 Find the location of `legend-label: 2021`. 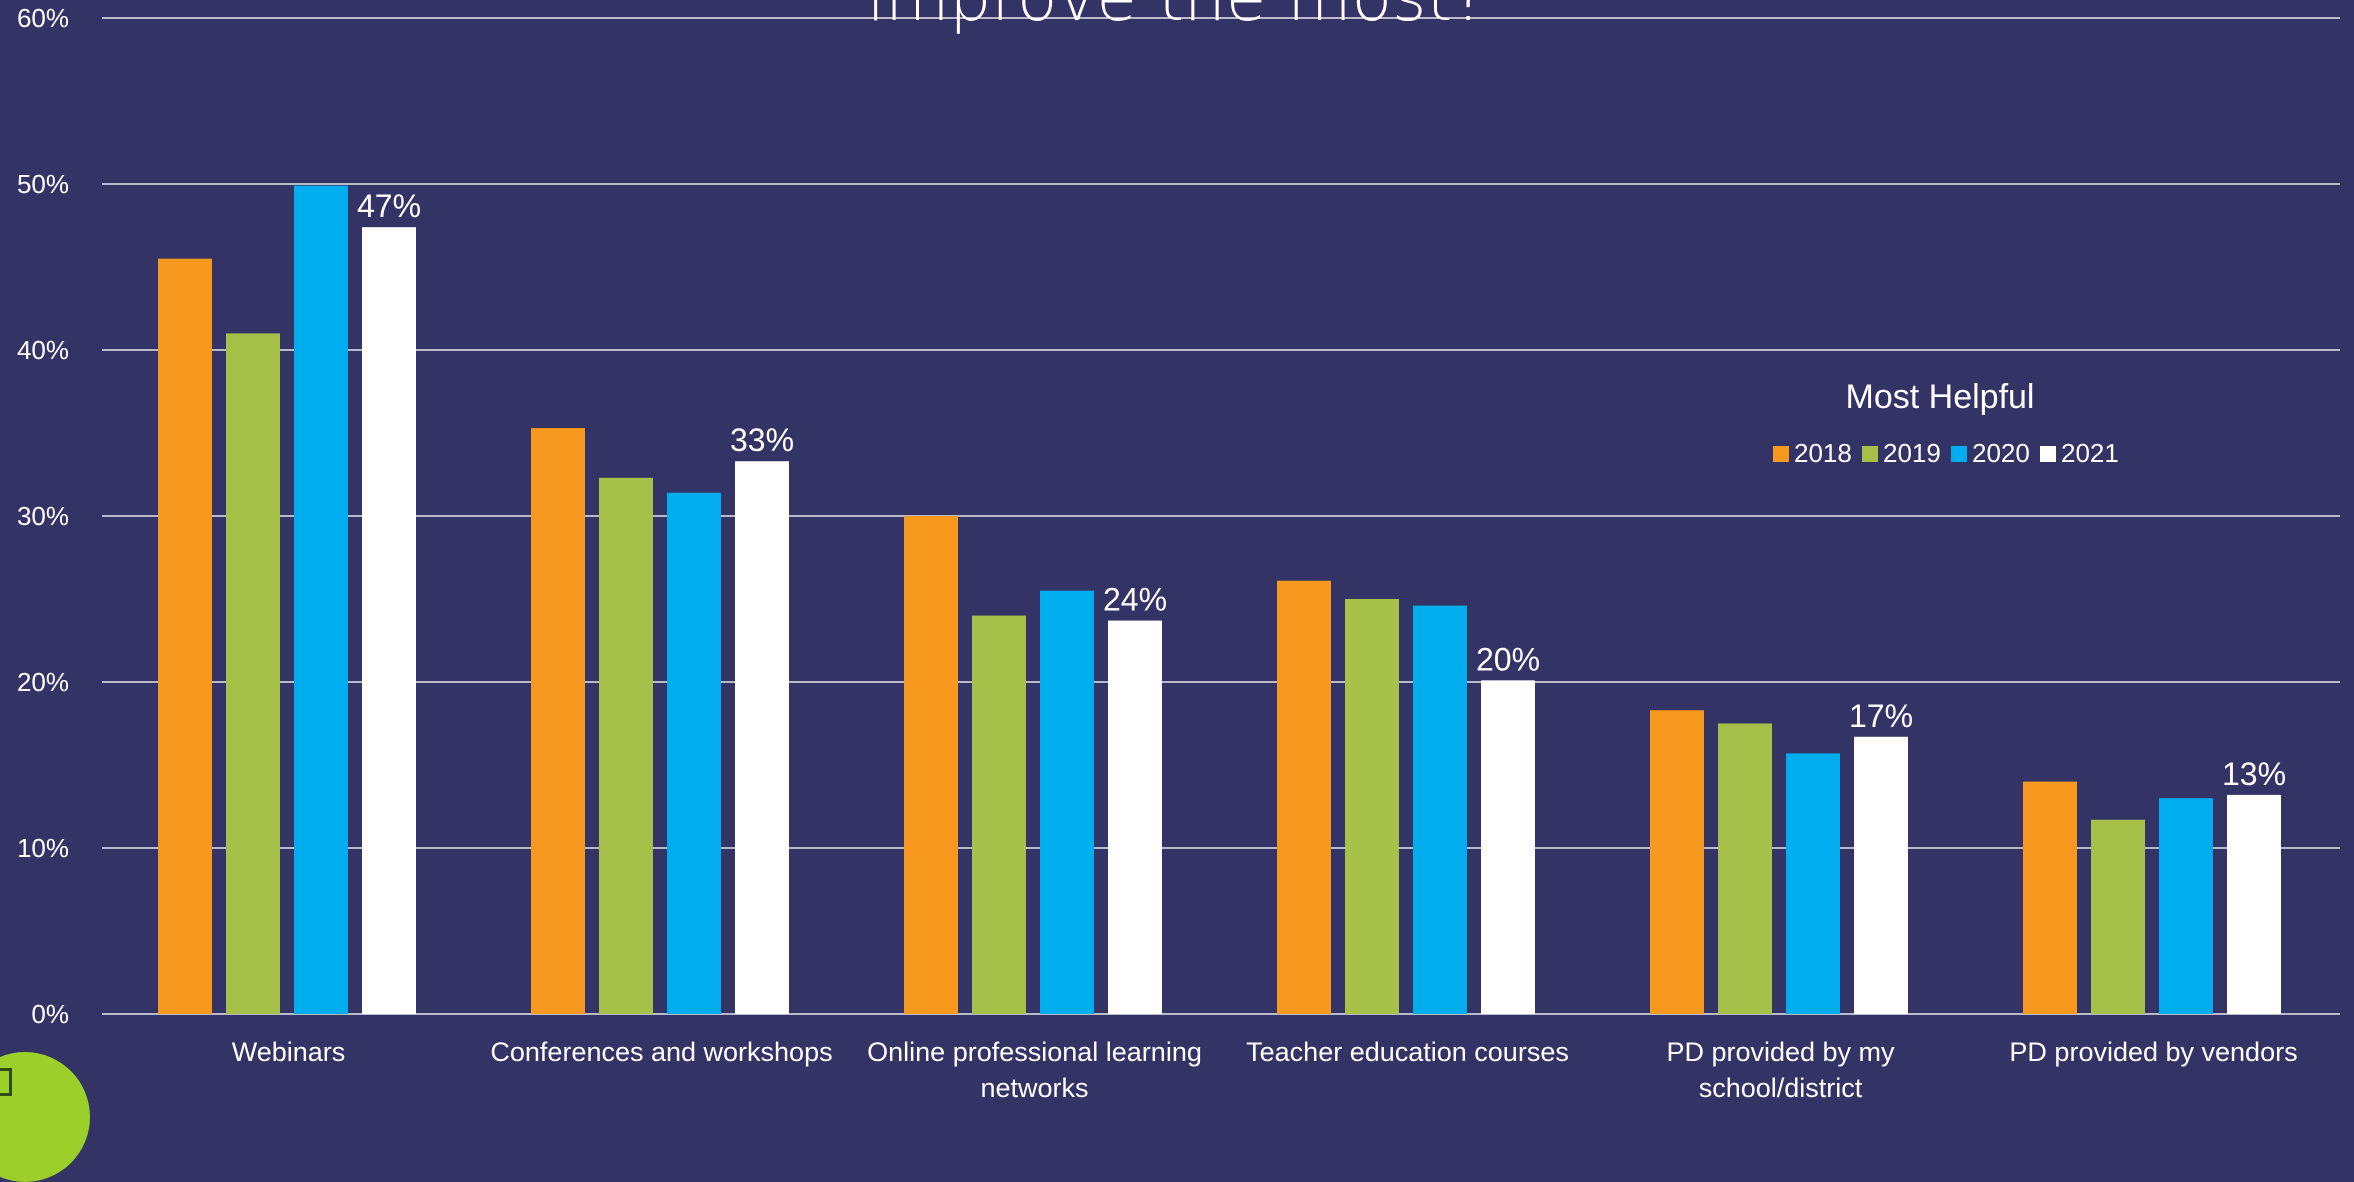

legend-label: 2021 is located at coordinates (2090, 453).